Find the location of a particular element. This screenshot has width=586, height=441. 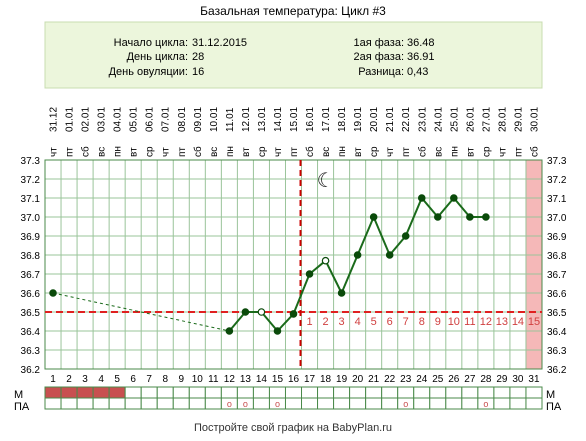

y-tick-label-right: 36.2 is located at coordinates (557, 370).